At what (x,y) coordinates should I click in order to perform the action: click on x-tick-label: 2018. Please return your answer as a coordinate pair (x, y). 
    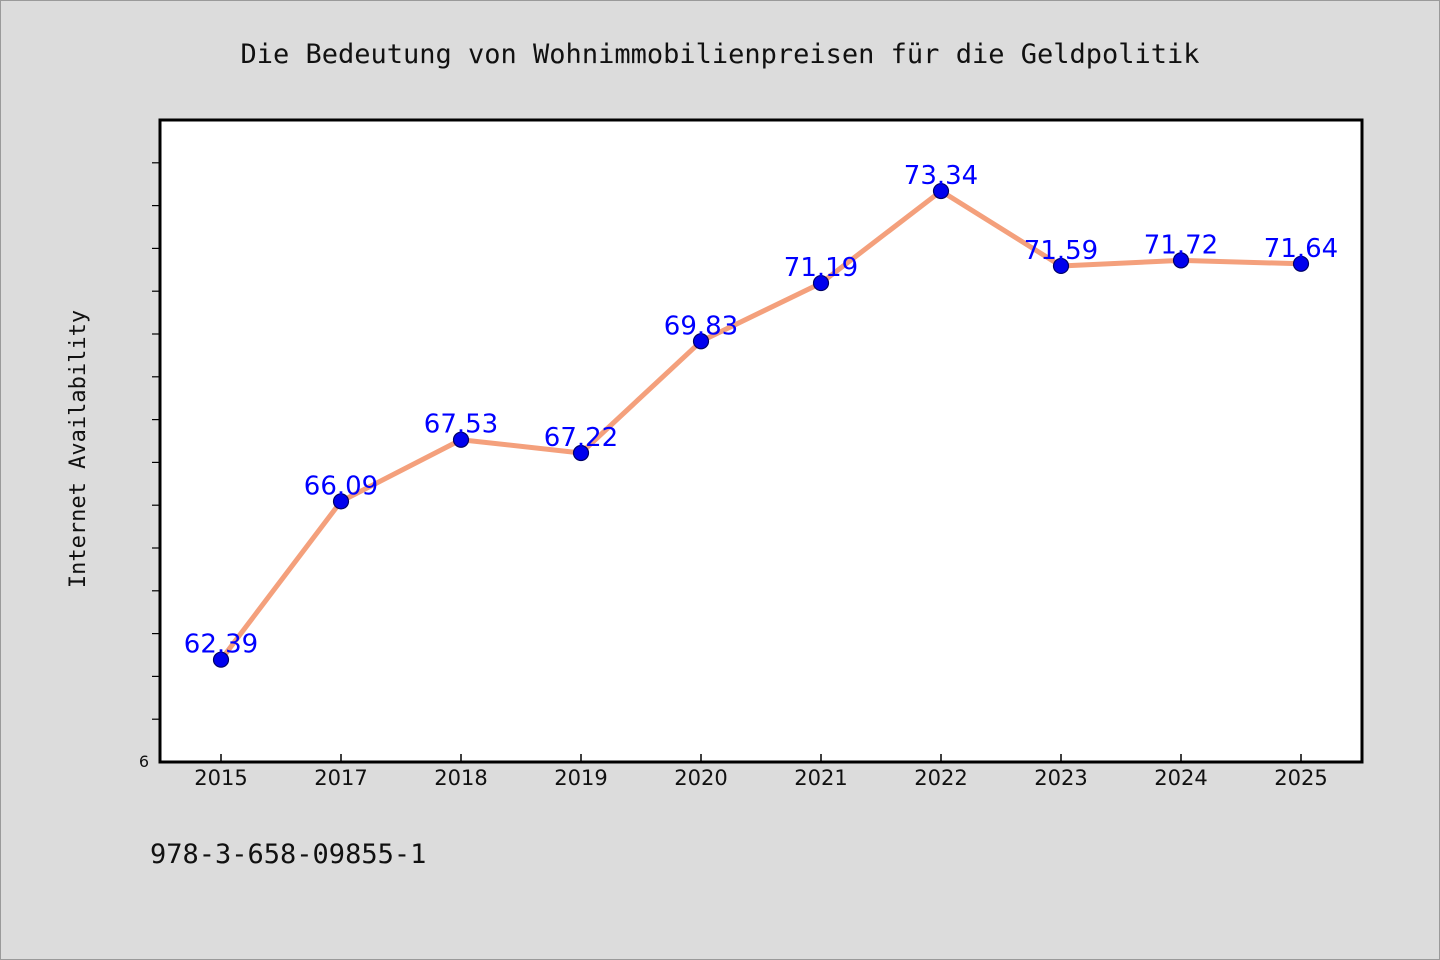
    Looking at the image, I should click on (460, 778).